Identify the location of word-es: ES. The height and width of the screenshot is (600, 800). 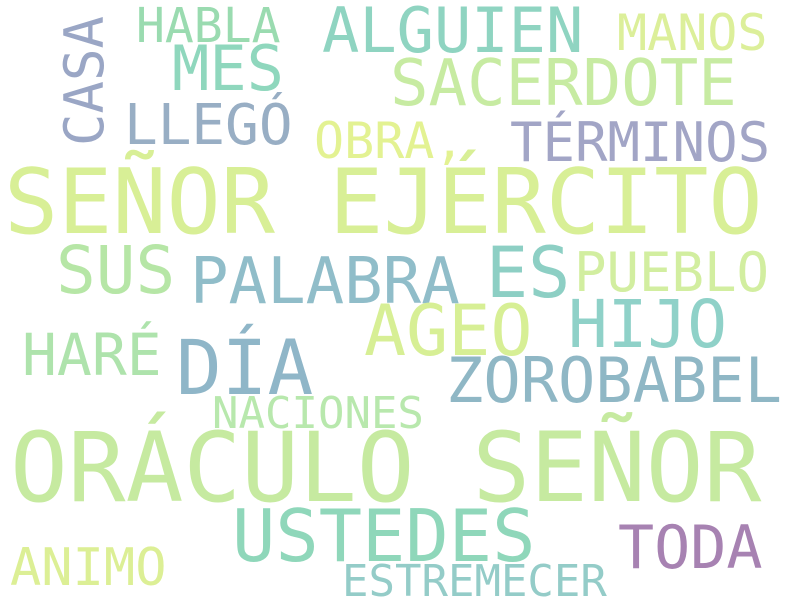
(528, 273).